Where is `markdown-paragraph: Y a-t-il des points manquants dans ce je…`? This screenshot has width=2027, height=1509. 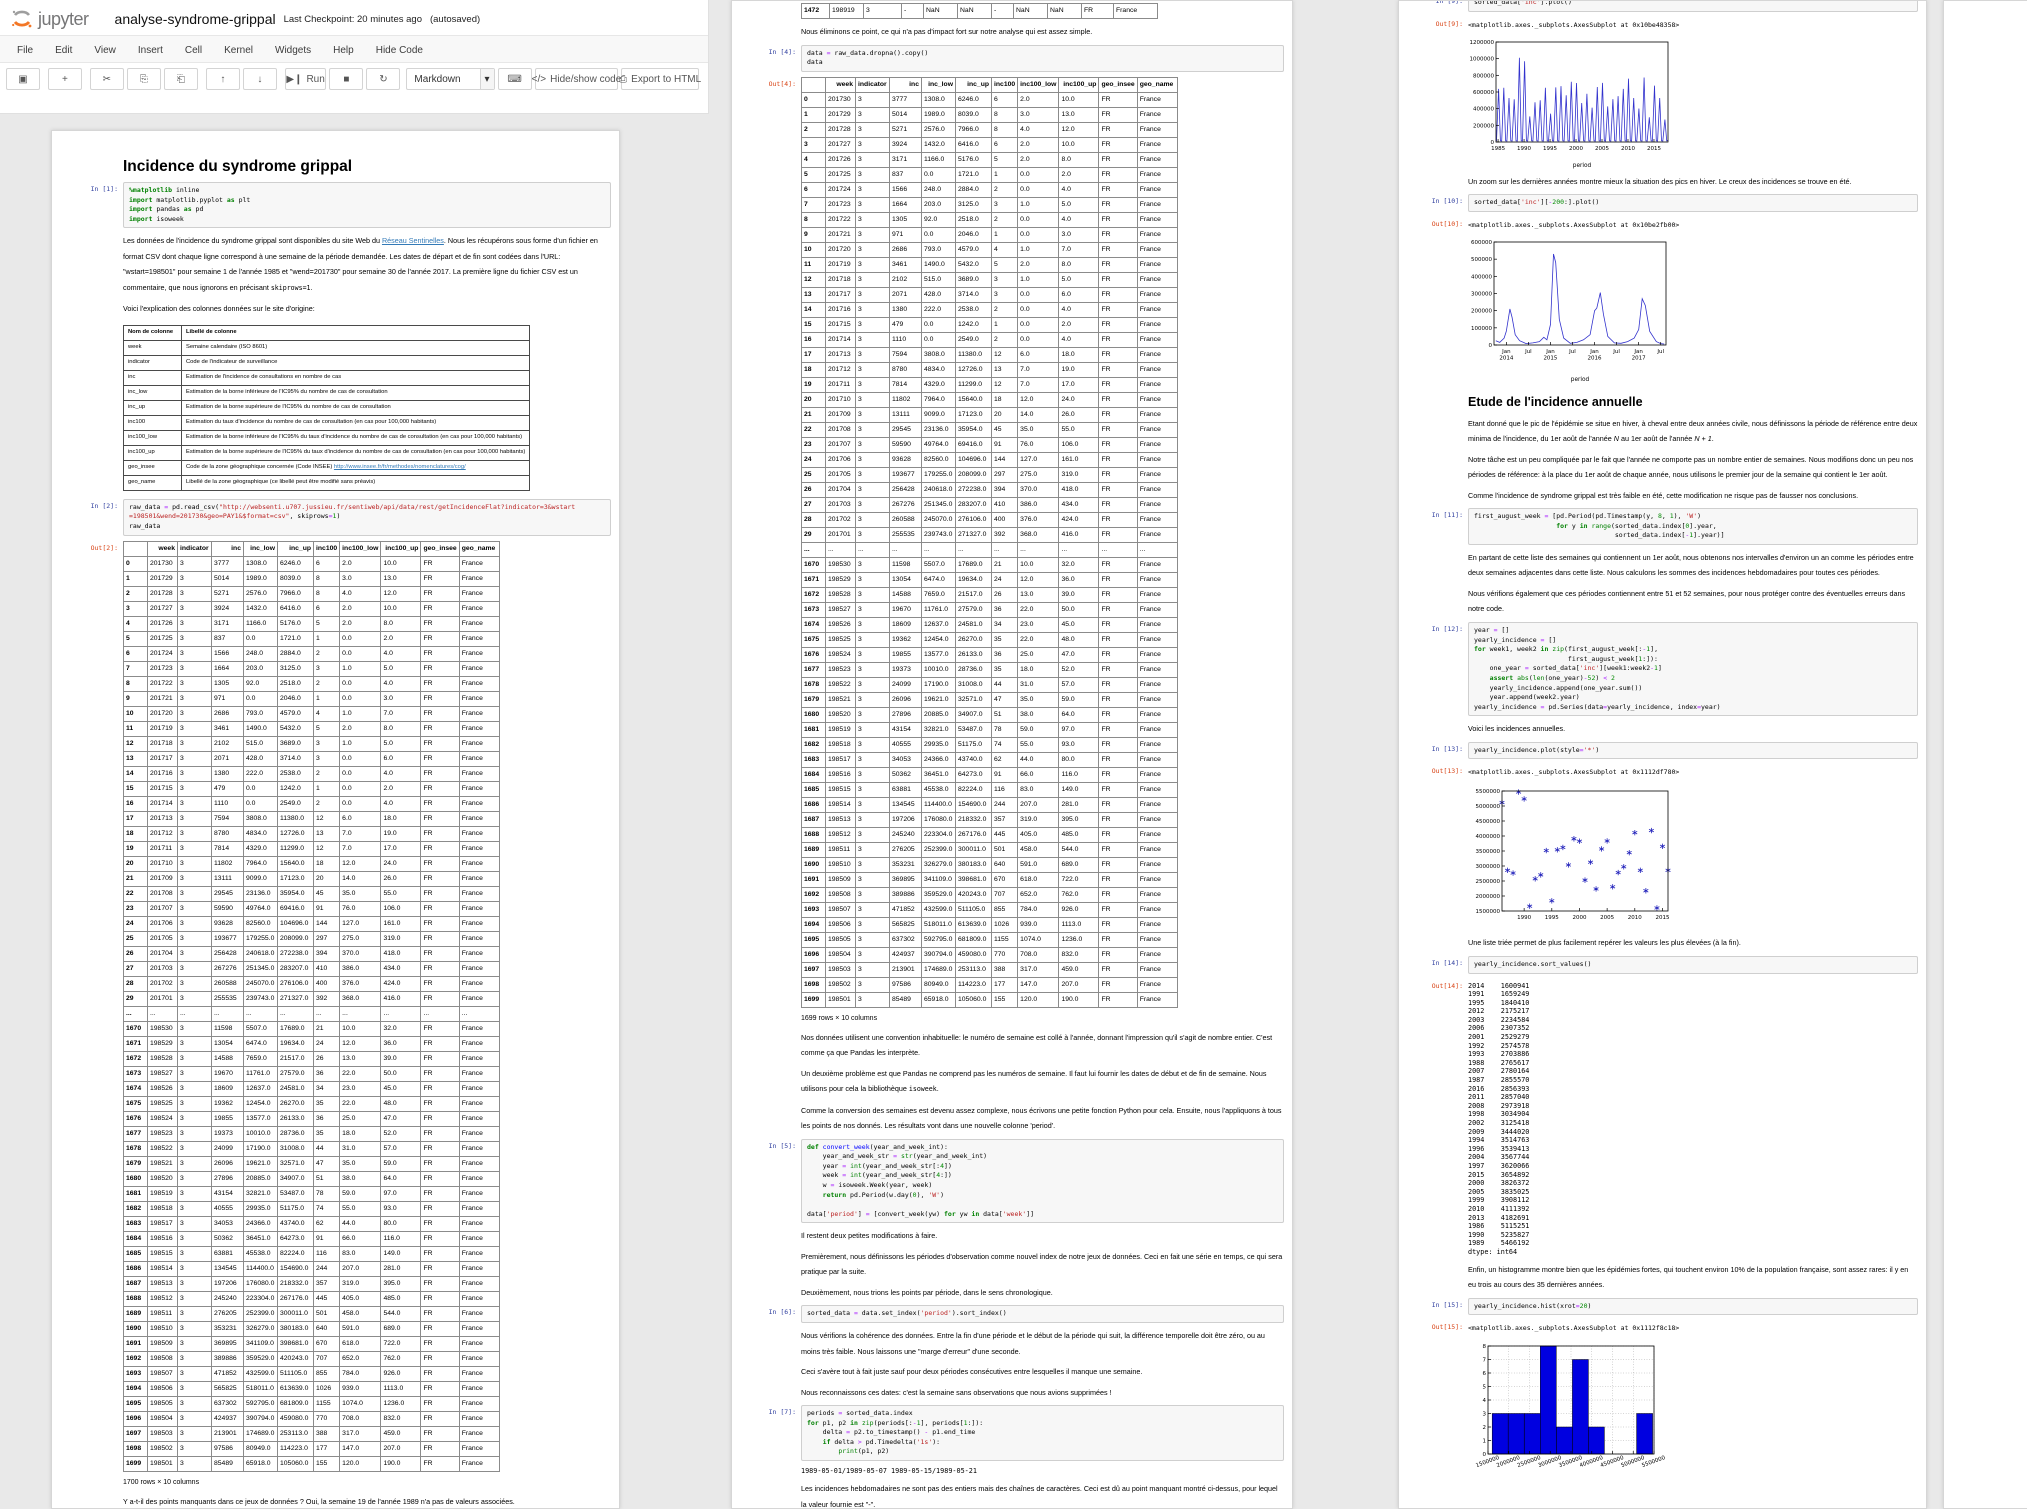 markdown-paragraph: Y a-t-il des points manquants dans ce je… is located at coordinates (319, 1501).